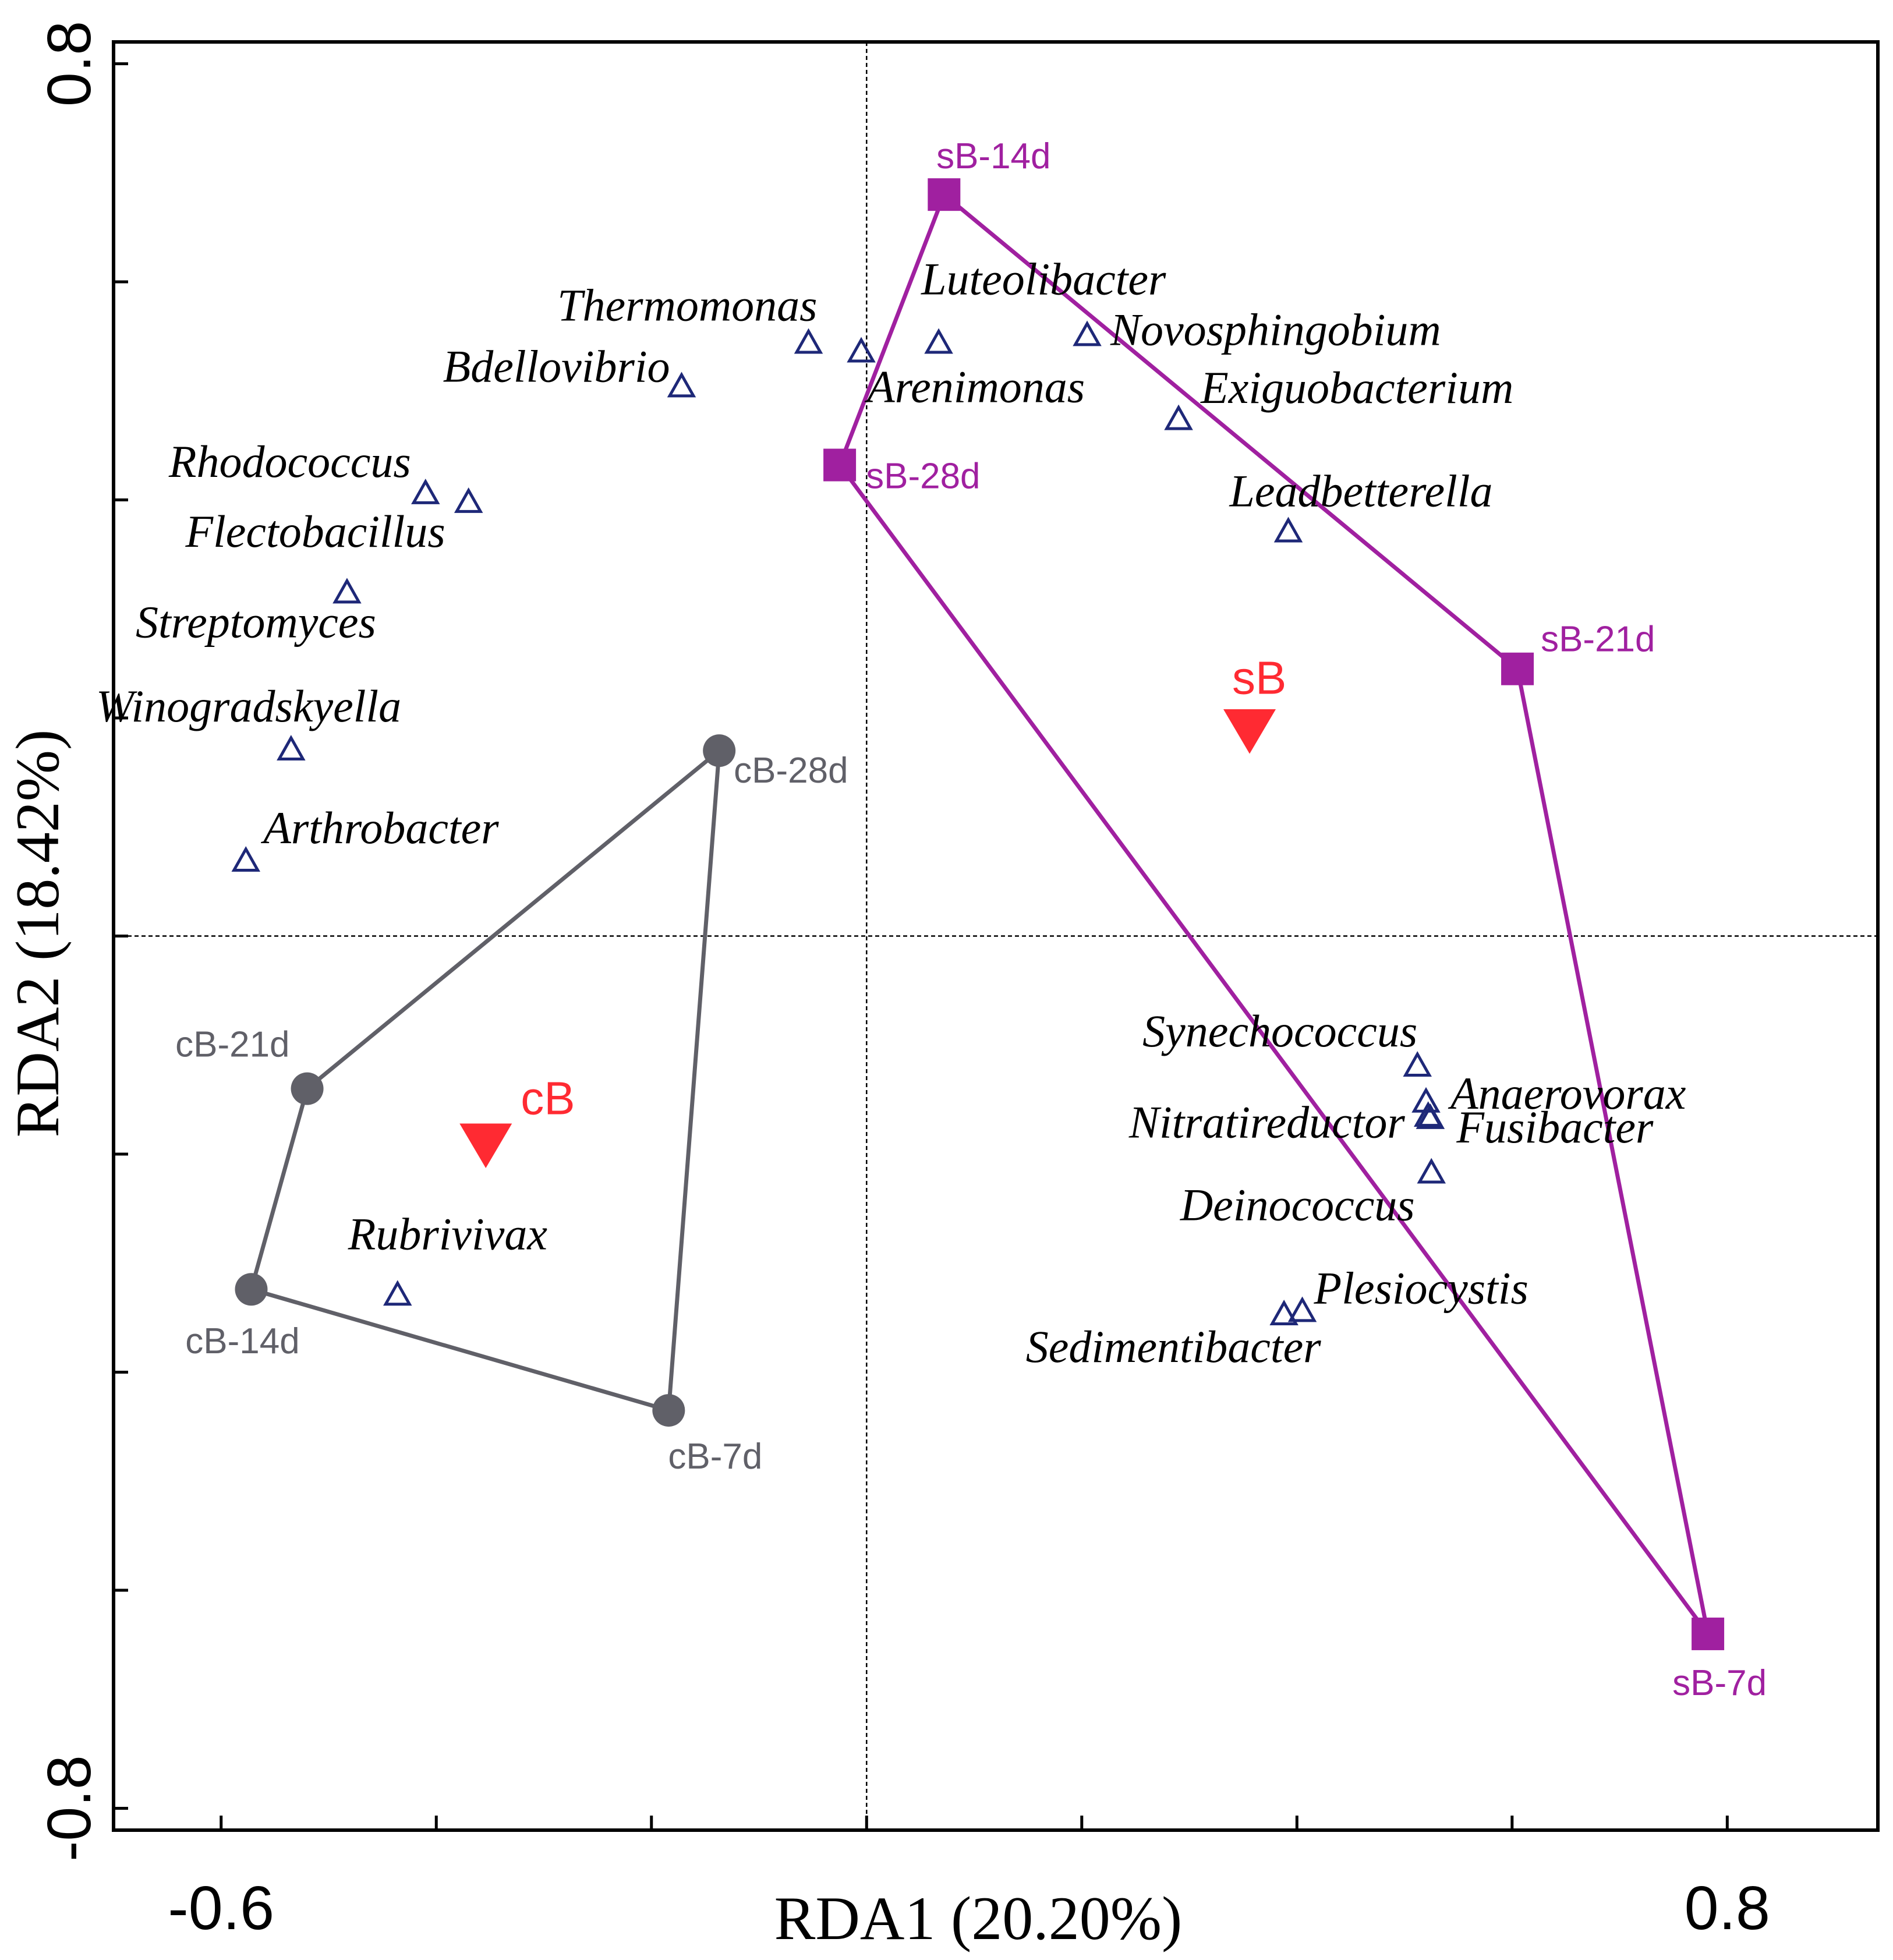 The width and height of the screenshot is (1893, 1960). What do you see at coordinates (719, 750) in the screenshot?
I see `sample-point-cb-28d` at bounding box center [719, 750].